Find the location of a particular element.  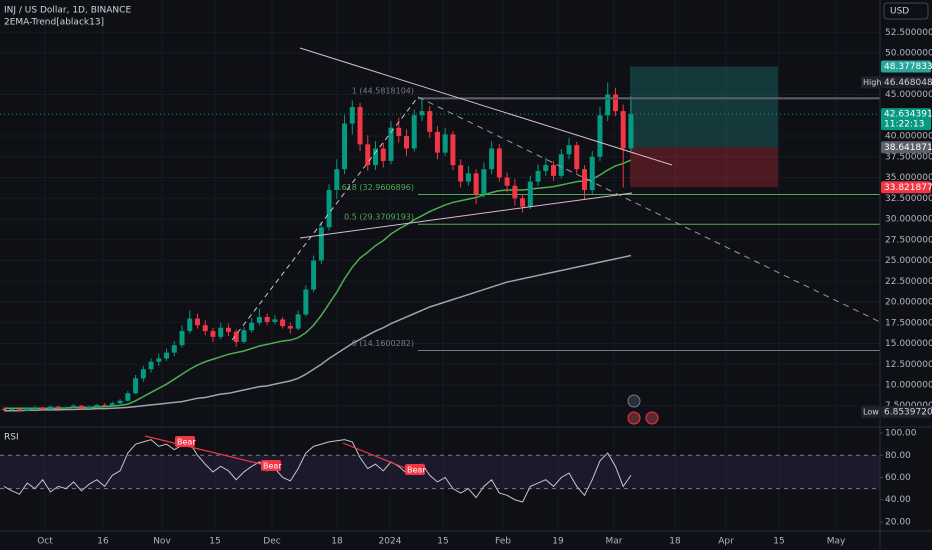

currency-button is located at coordinates (906, 11).